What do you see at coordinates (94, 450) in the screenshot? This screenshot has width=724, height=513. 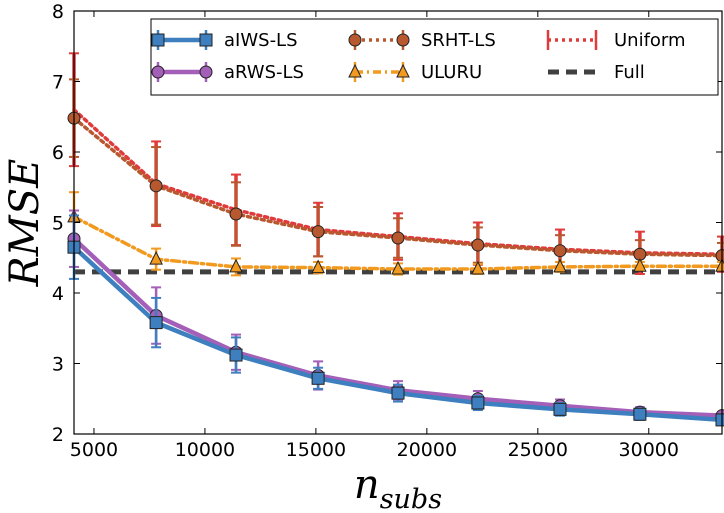 I see `x-tick-label: 5000` at bounding box center [94, 450].